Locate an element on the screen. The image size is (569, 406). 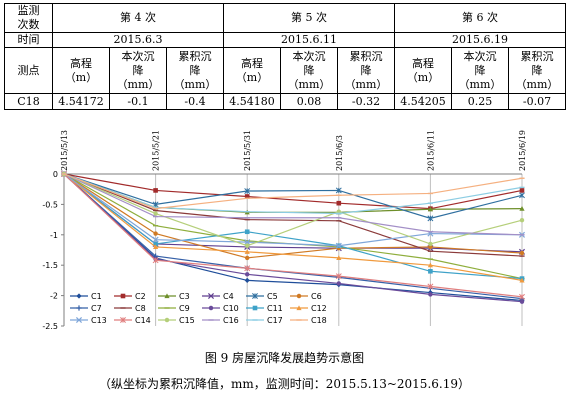
x-tick-label: 2015/5/21 is located at coordinates (156, 150).